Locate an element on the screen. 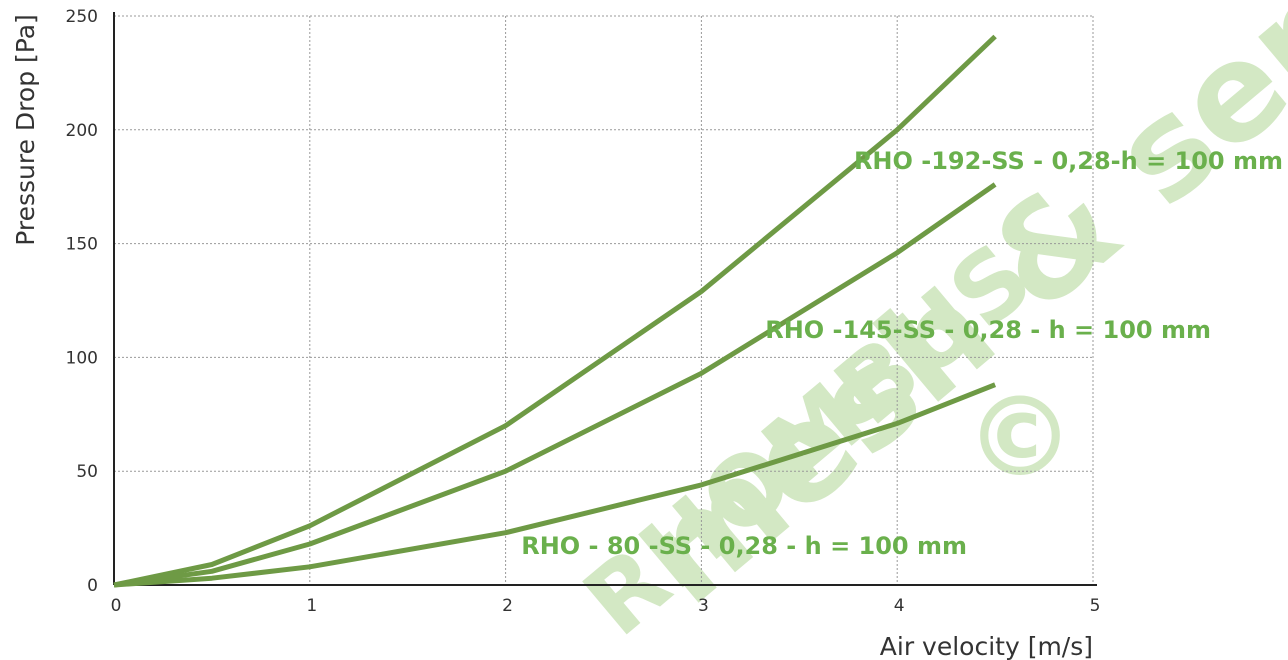  y-tick-label: 50 is located at coordinates (87, 472).